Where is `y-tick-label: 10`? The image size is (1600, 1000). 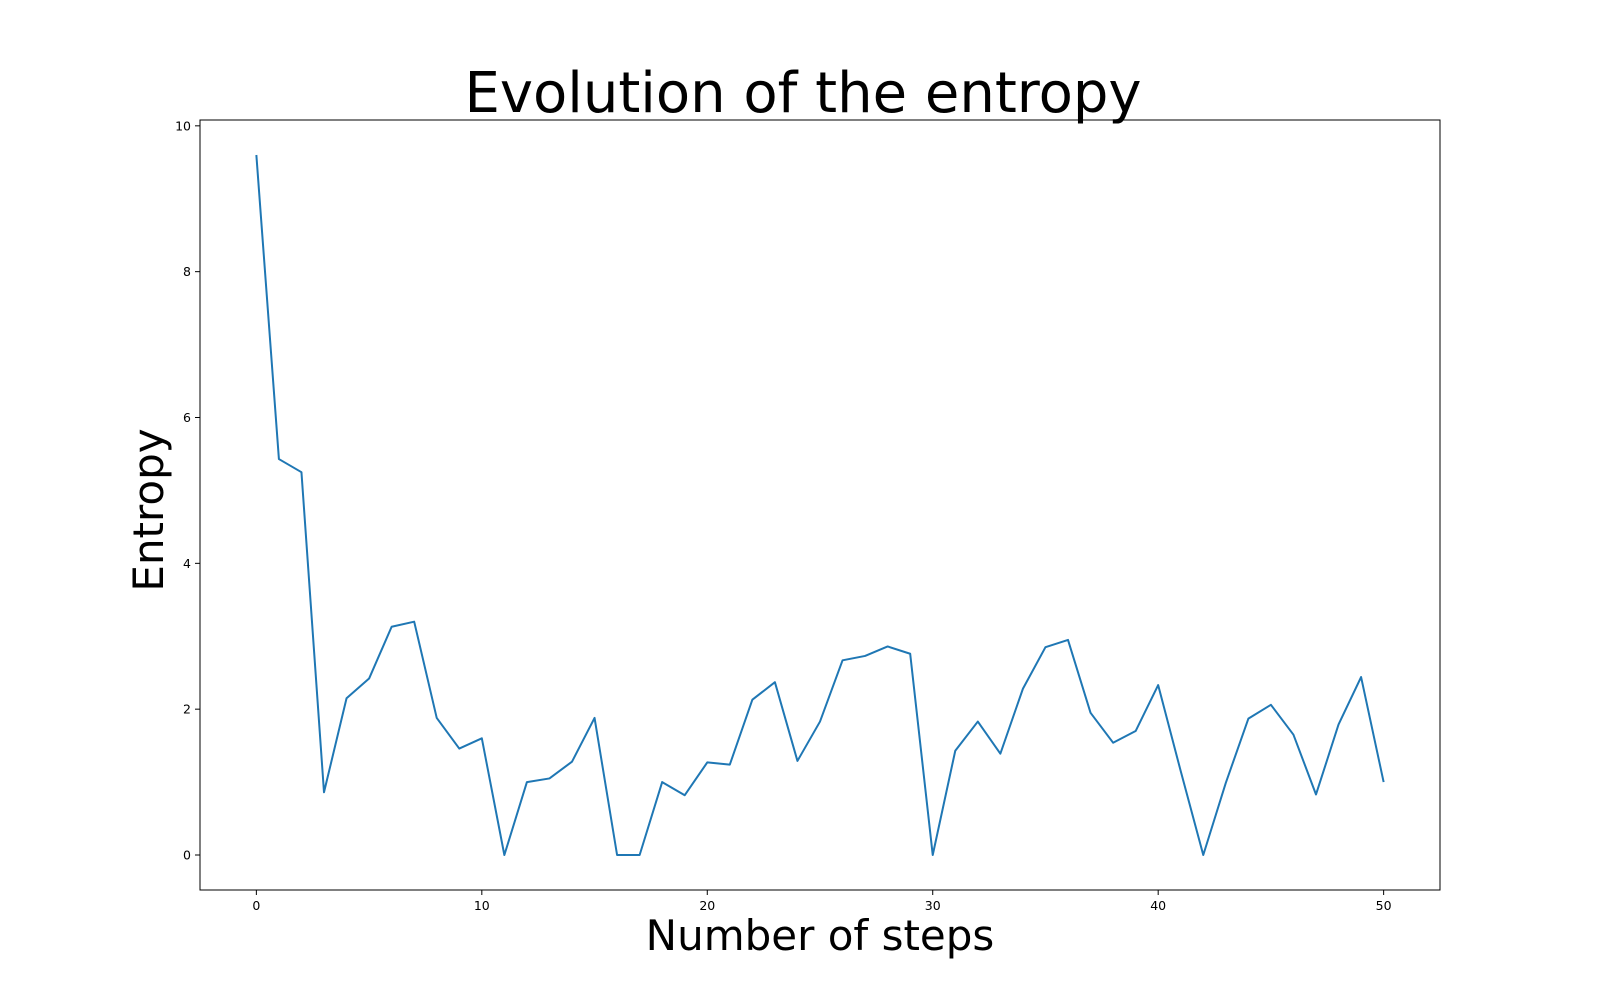
y-tick-label: 10 is located at coordinates (183, 125).